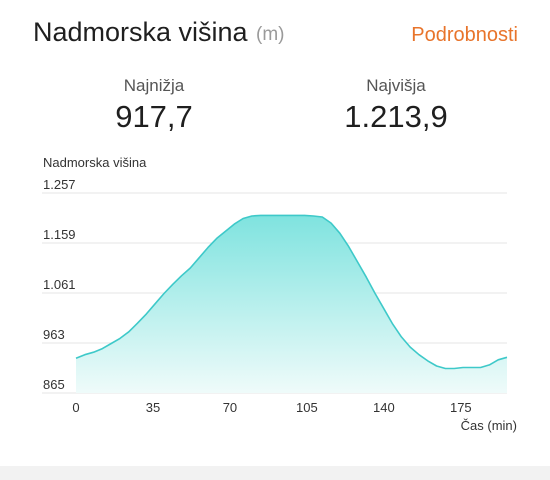  Describe the element at coordinates (307, 407) in the screenshot. I see `x-tick-label: 105` at that location.